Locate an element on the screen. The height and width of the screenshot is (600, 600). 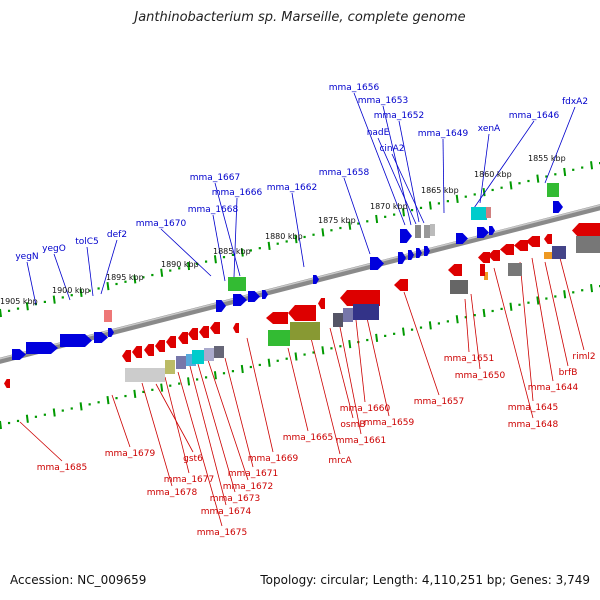
scale-label: 1880 kbp is located at coordinates (284, 236).